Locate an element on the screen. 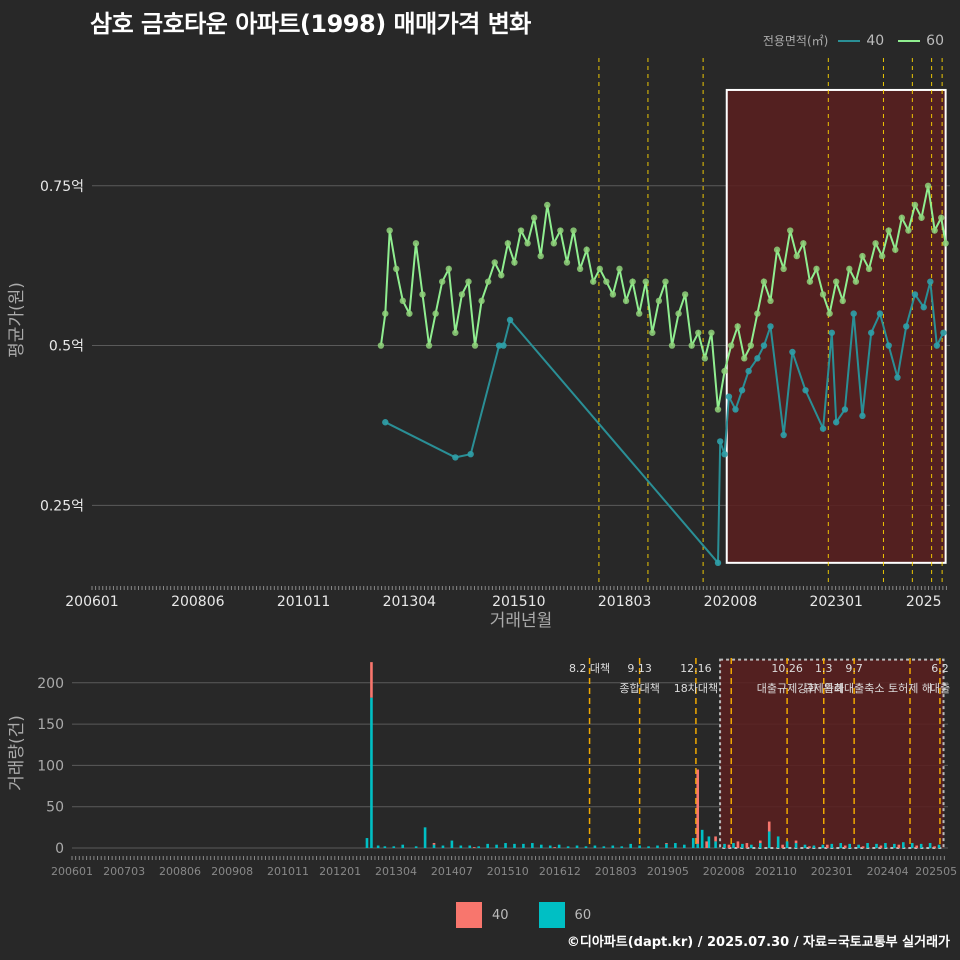  policy-annotation-name: 대출 is located at coordinates (940, 688).